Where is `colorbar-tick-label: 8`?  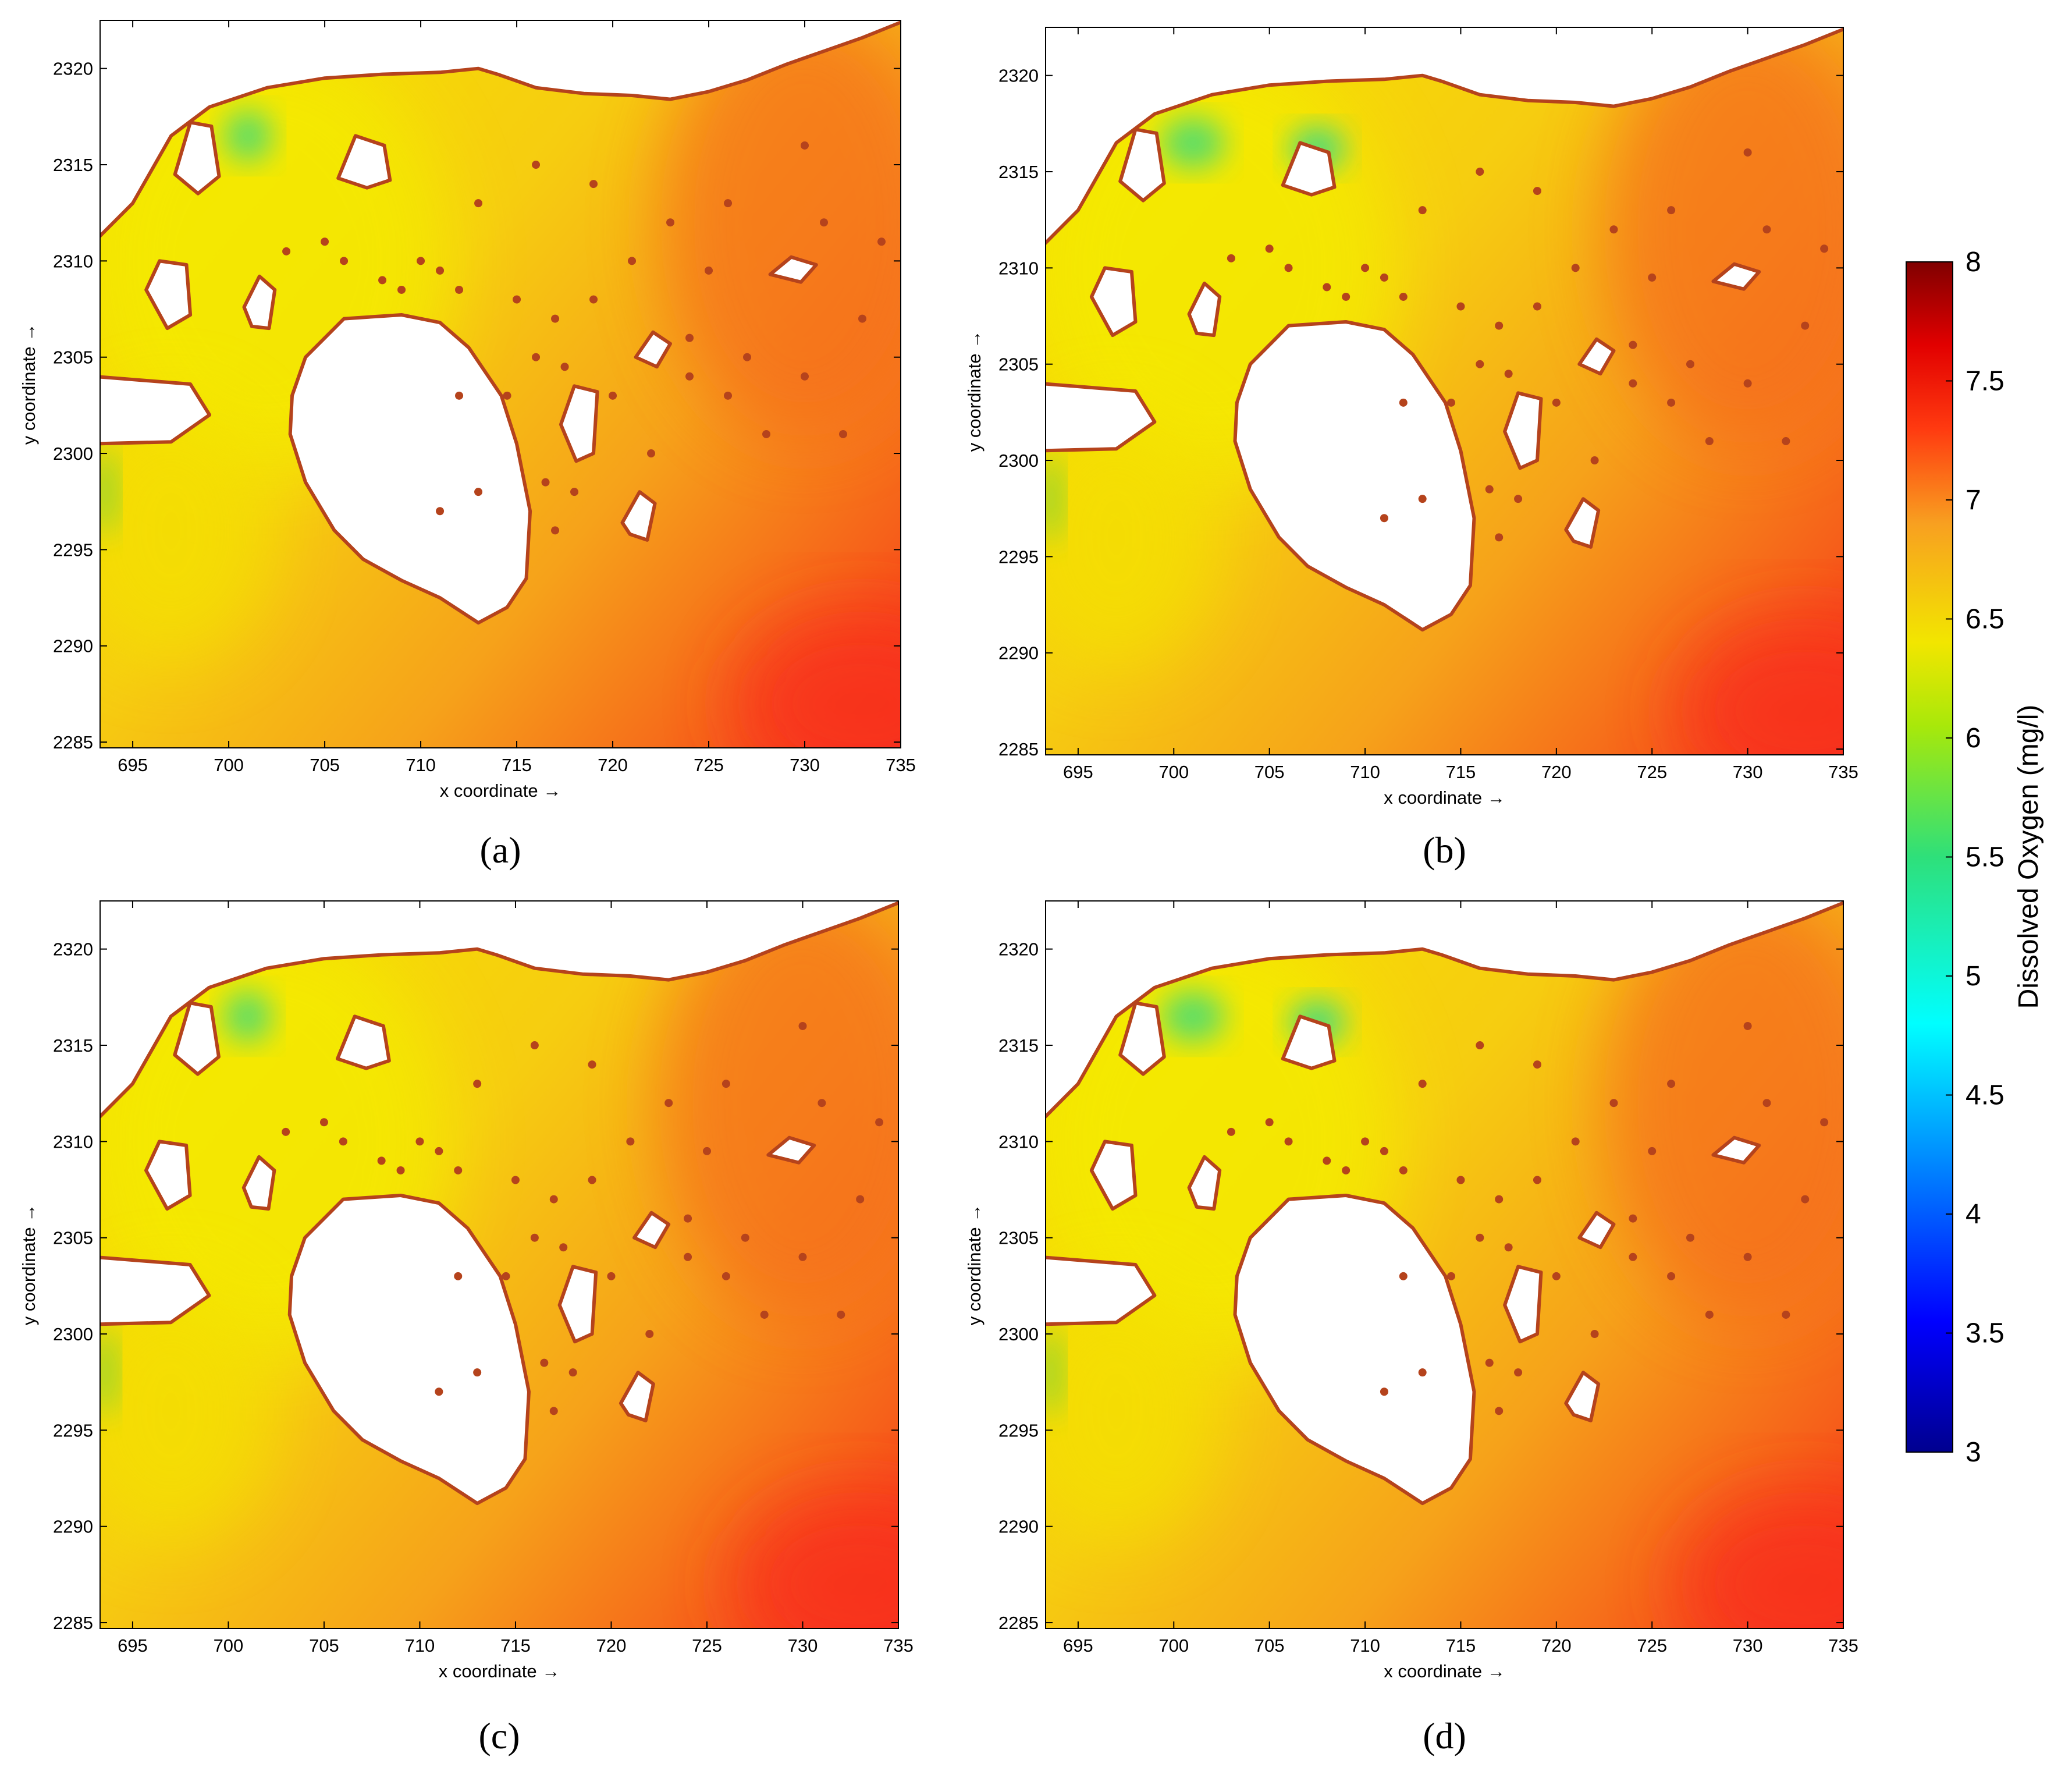 colorbar-tick-label: 8 is located at coordinates (1973, 262).